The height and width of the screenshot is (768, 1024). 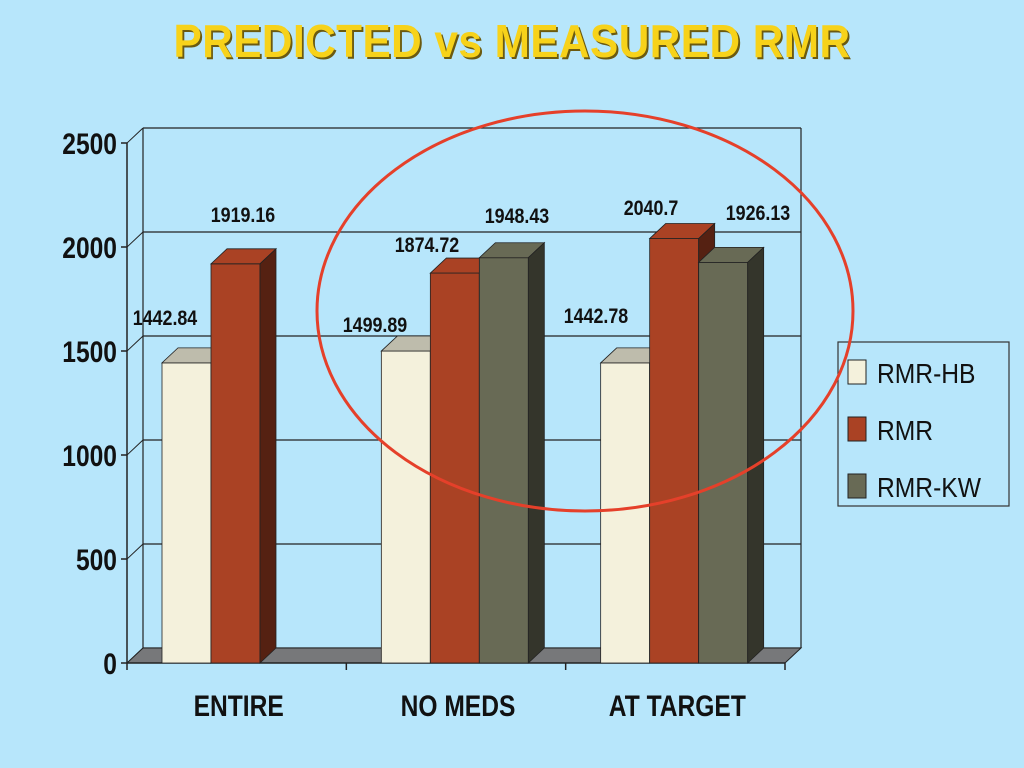 What do you see at coordinates (905, 431) in the screenshot?
I see `legend-label: RMR` at bounding box center [905, 431].